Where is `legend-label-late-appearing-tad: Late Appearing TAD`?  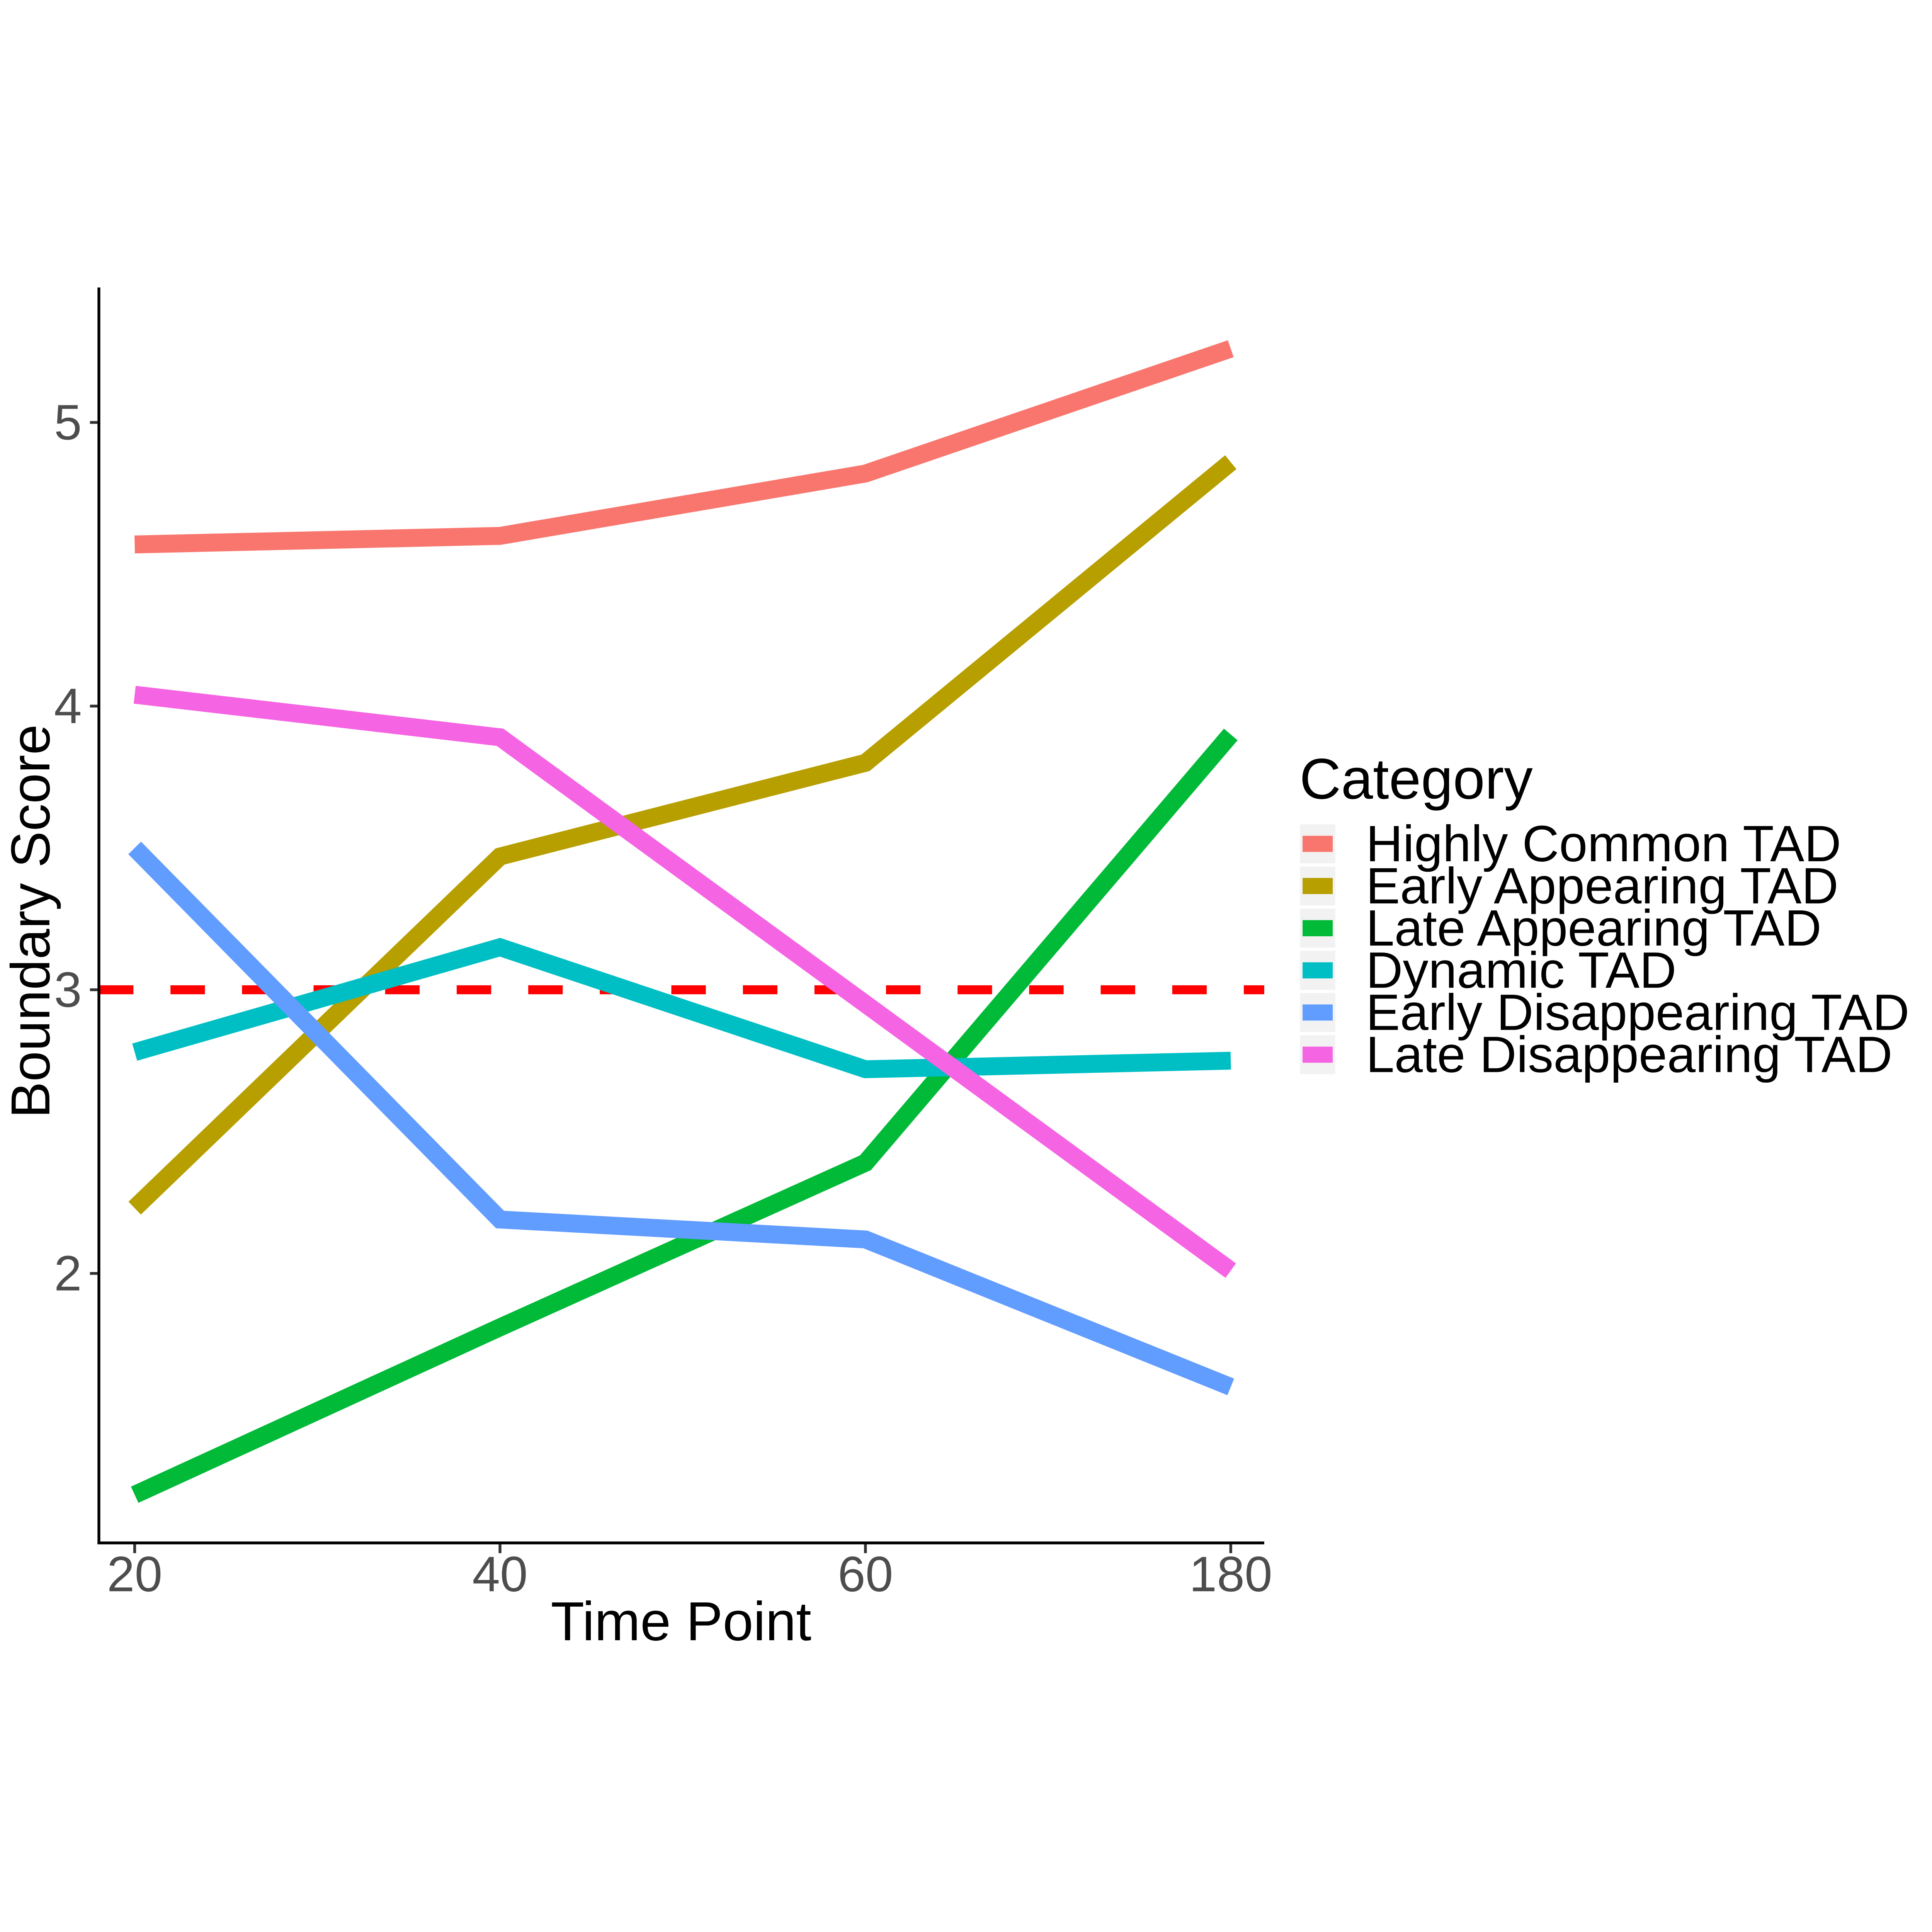
legend-label-late-appearing-tad: Late Appearing TAD is located at coordinates (1594, 928).